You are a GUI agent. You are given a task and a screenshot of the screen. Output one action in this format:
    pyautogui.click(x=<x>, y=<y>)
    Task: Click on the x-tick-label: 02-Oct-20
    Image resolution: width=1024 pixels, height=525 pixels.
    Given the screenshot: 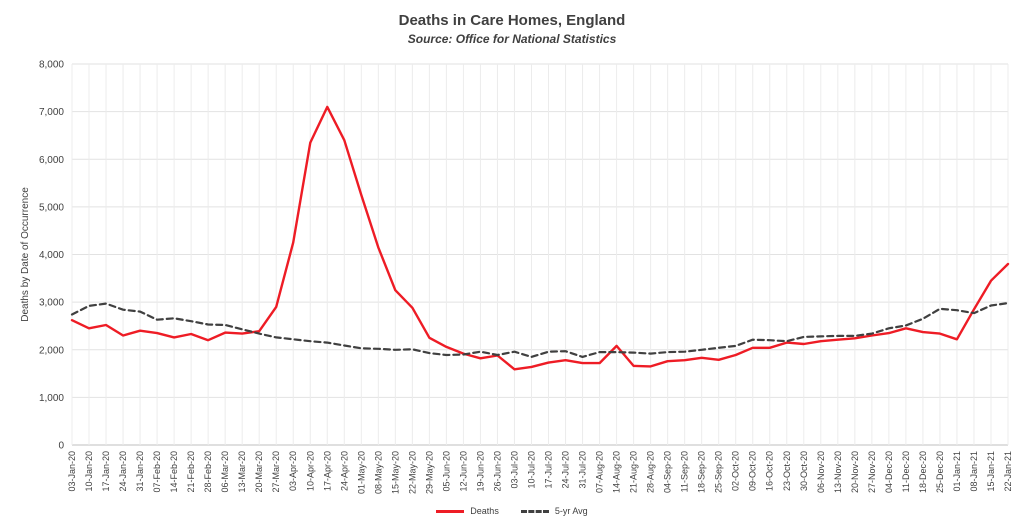 What is the action you would take?
    pyautogui.click(x=736, y=471)
    